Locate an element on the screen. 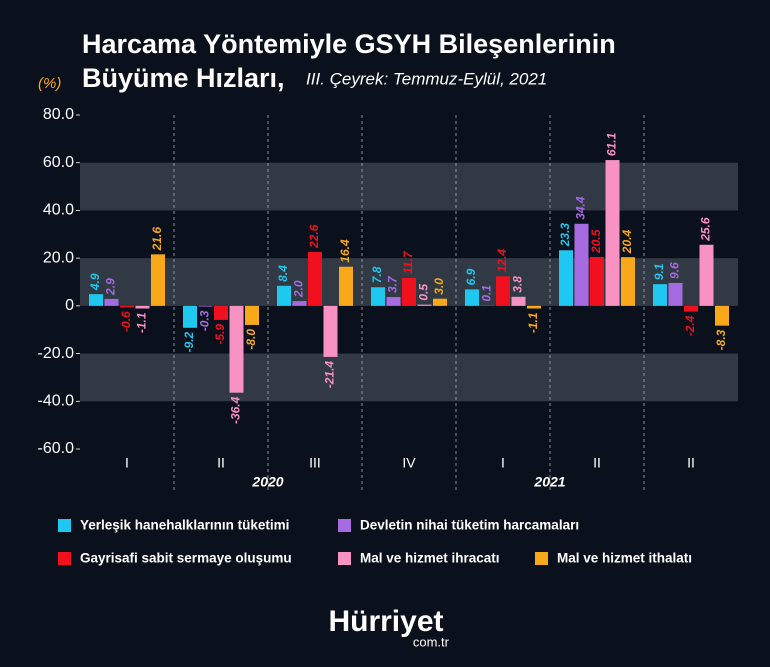 This screenshot has height=667, width=770. value-label: -0.6 is located at coordinates (126, 321).